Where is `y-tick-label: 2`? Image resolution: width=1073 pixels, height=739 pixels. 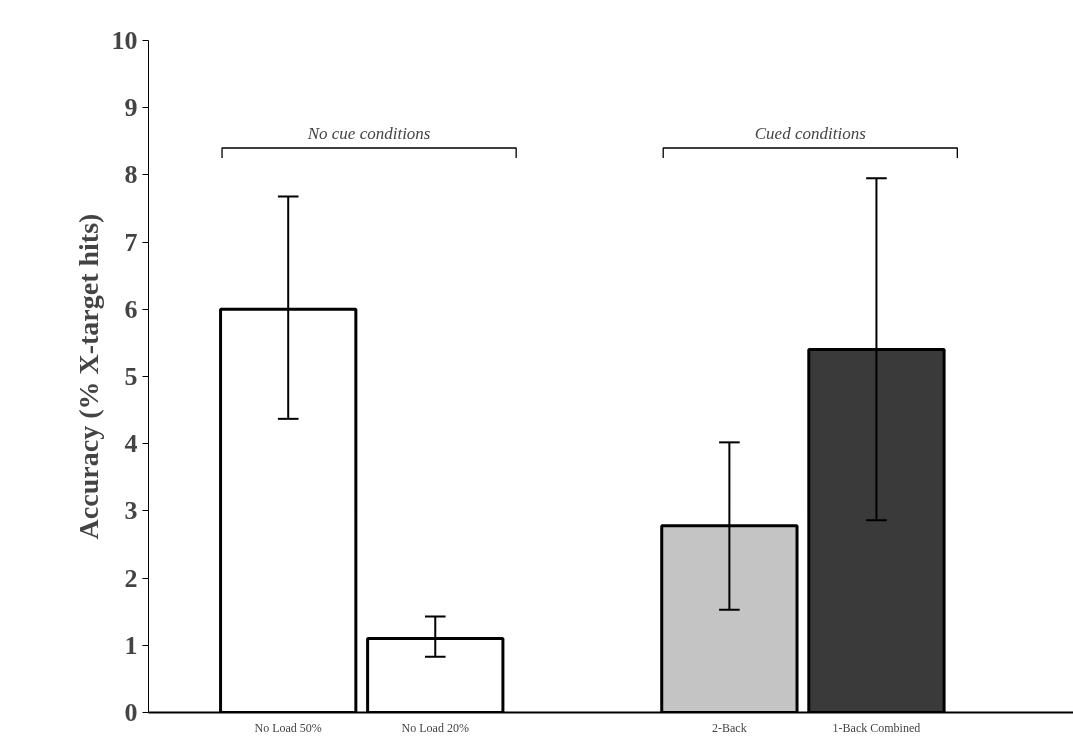
y-tick-label: 2 is located at coordinates (131, 578).